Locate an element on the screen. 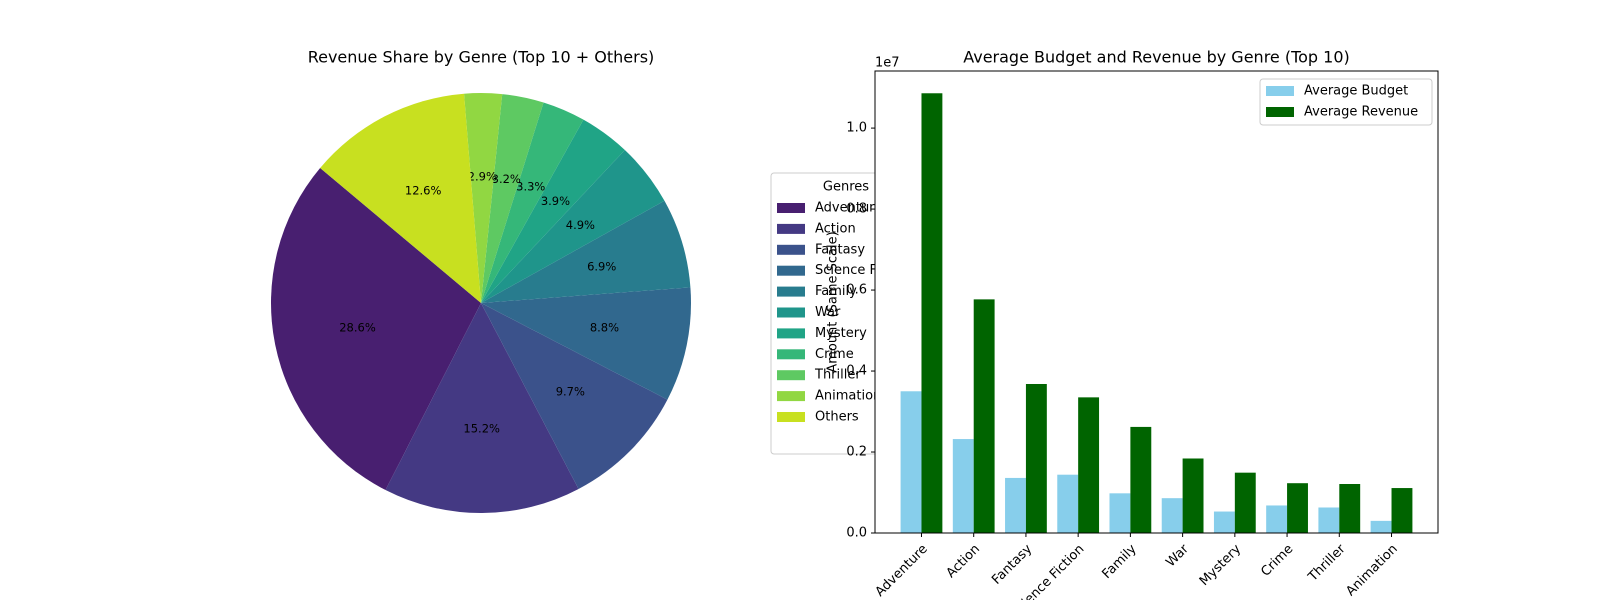  legend-label: Others is located at coordinates (837, 417).